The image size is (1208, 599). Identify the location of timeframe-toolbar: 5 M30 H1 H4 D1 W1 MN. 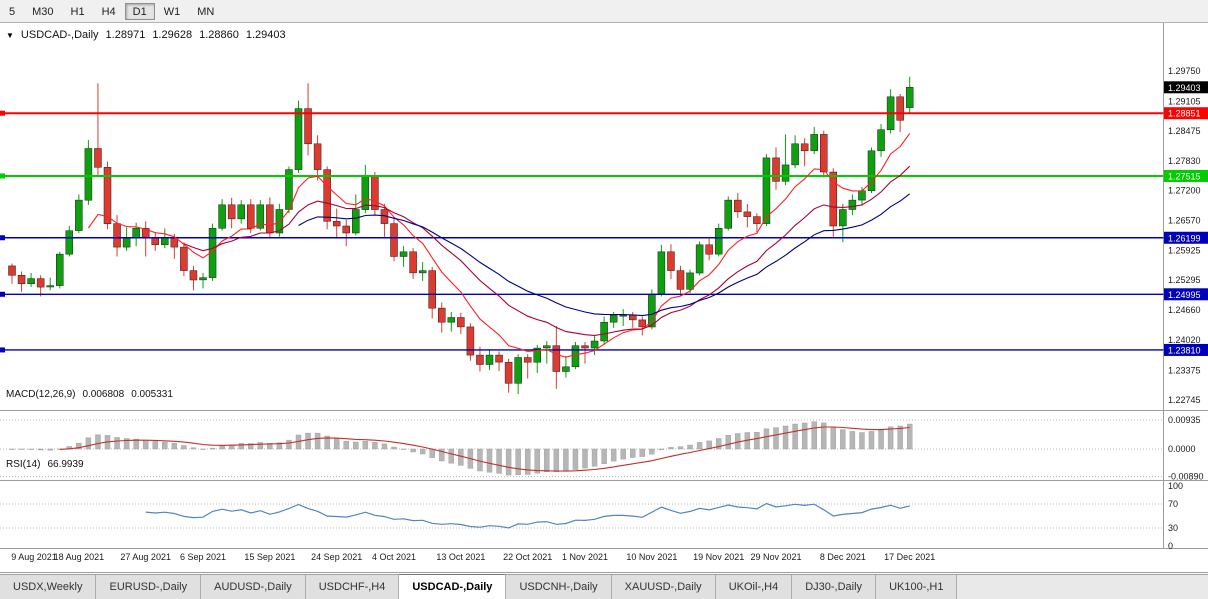
(604, 11).